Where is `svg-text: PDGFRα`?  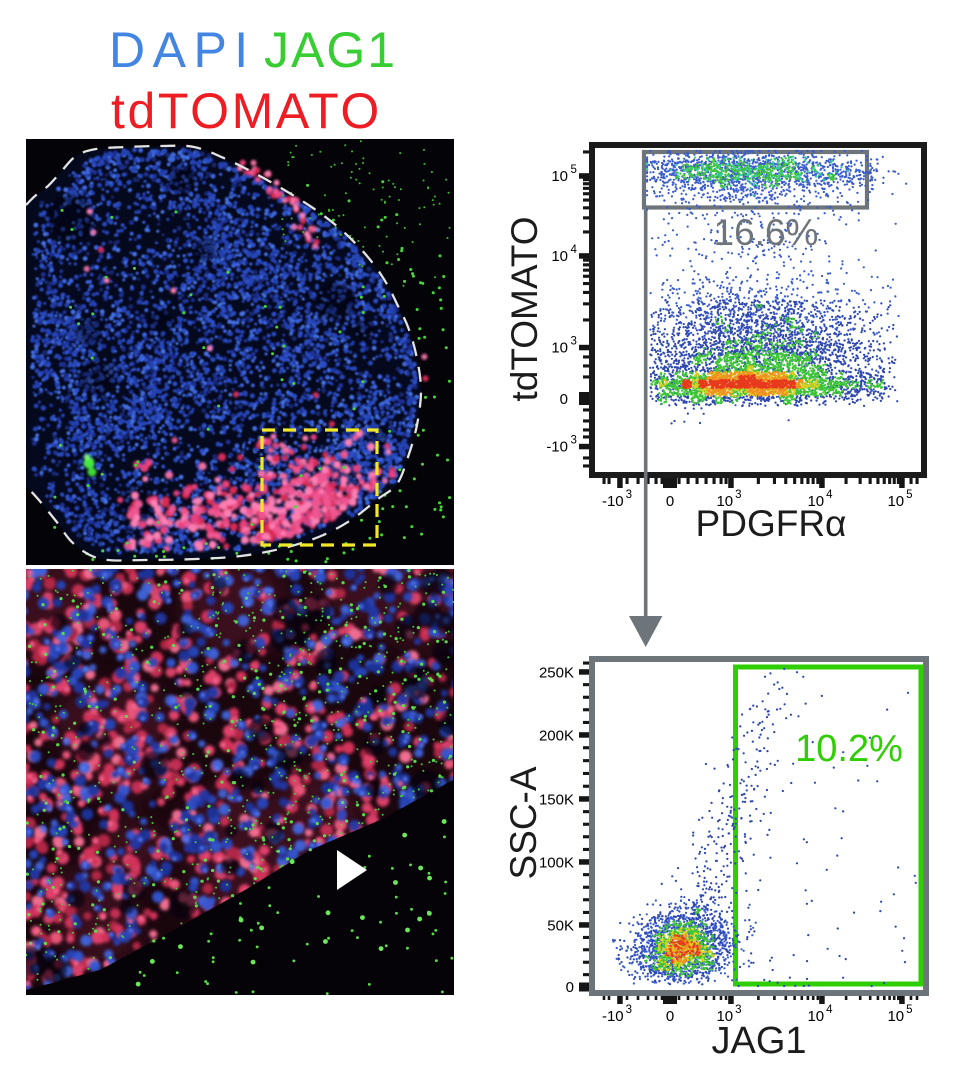 svg-text: PDGFRα is located at coordinates (771, 523).